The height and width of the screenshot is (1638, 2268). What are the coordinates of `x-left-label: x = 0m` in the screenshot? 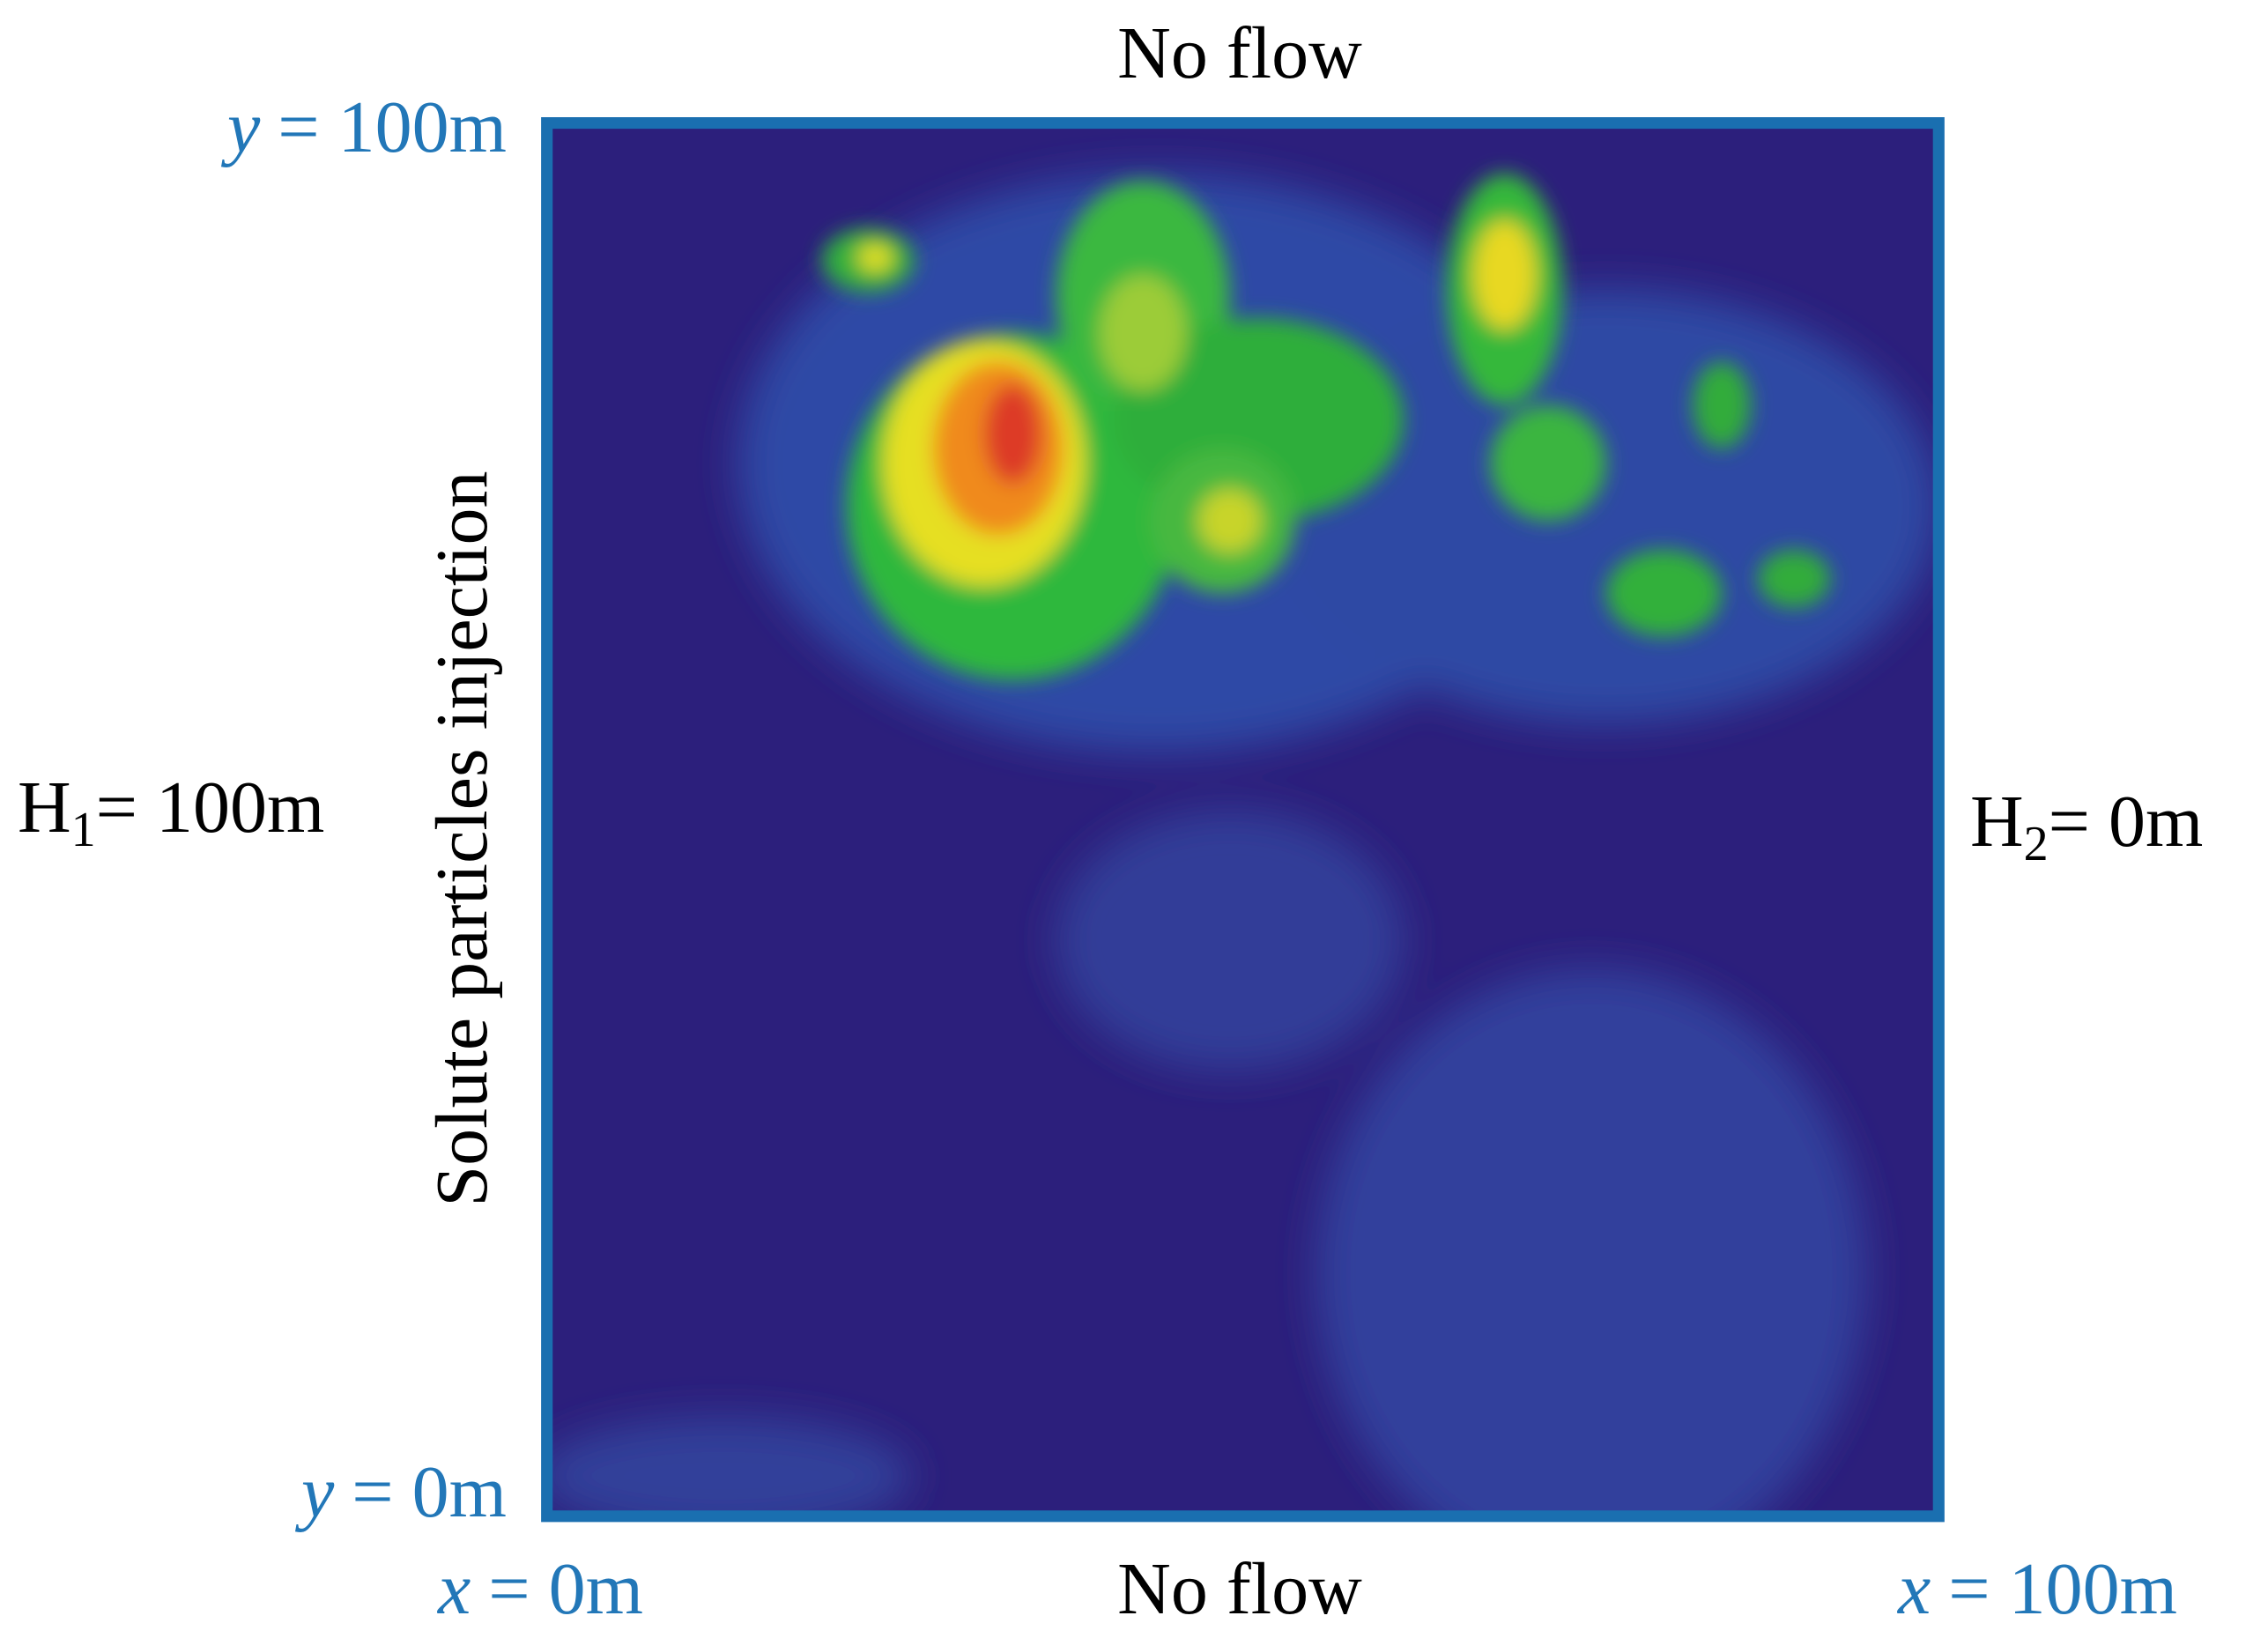 It's located at (539, 1589).